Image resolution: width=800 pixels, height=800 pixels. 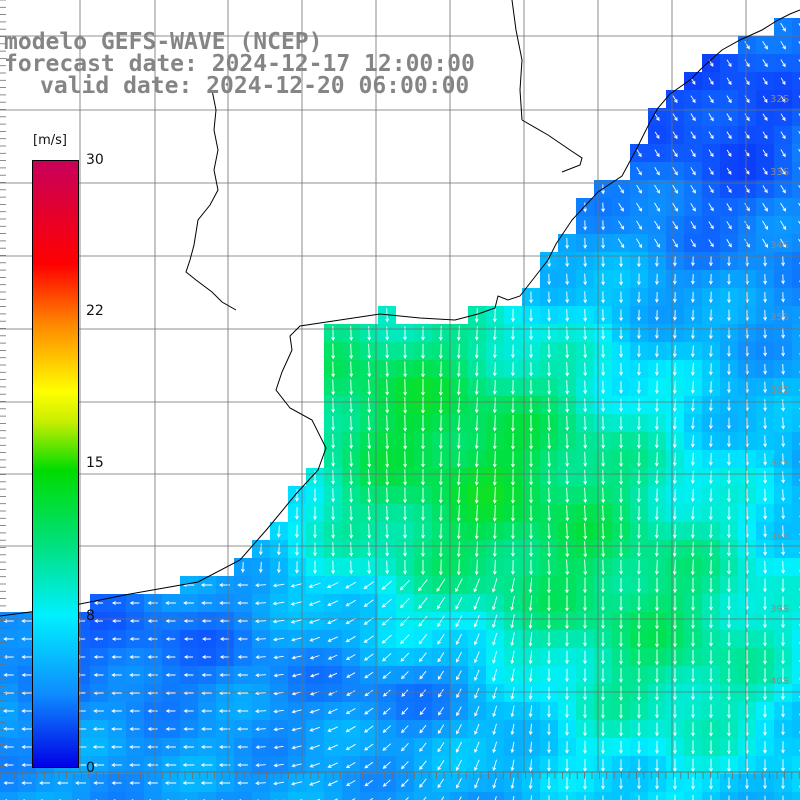 I want to click on latitude-label: 32S, so click(x=779, y=99).